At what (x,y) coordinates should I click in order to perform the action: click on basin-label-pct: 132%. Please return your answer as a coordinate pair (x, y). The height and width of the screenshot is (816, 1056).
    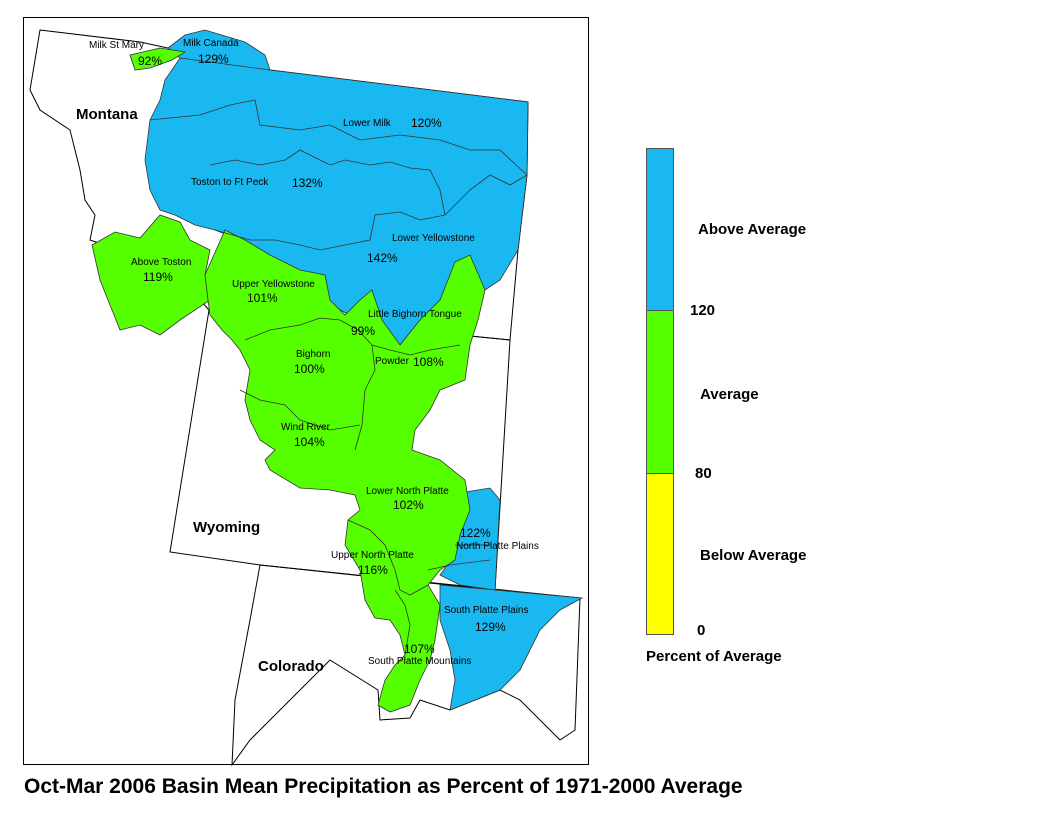
    Looking at the image, I should click on (307, 183).